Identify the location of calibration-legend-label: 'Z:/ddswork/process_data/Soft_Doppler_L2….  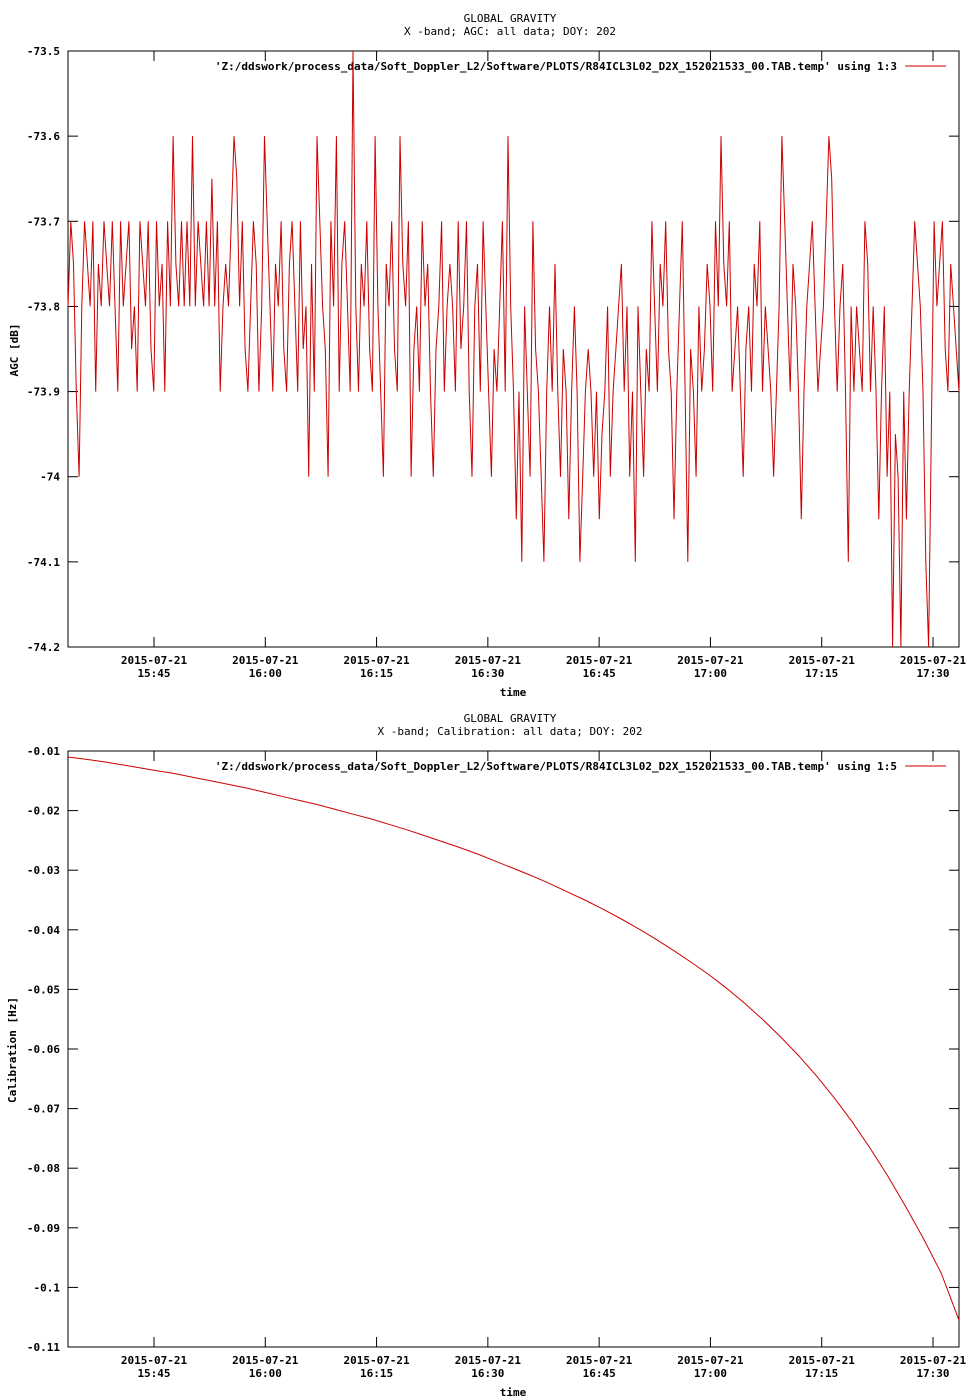
(556, 766).